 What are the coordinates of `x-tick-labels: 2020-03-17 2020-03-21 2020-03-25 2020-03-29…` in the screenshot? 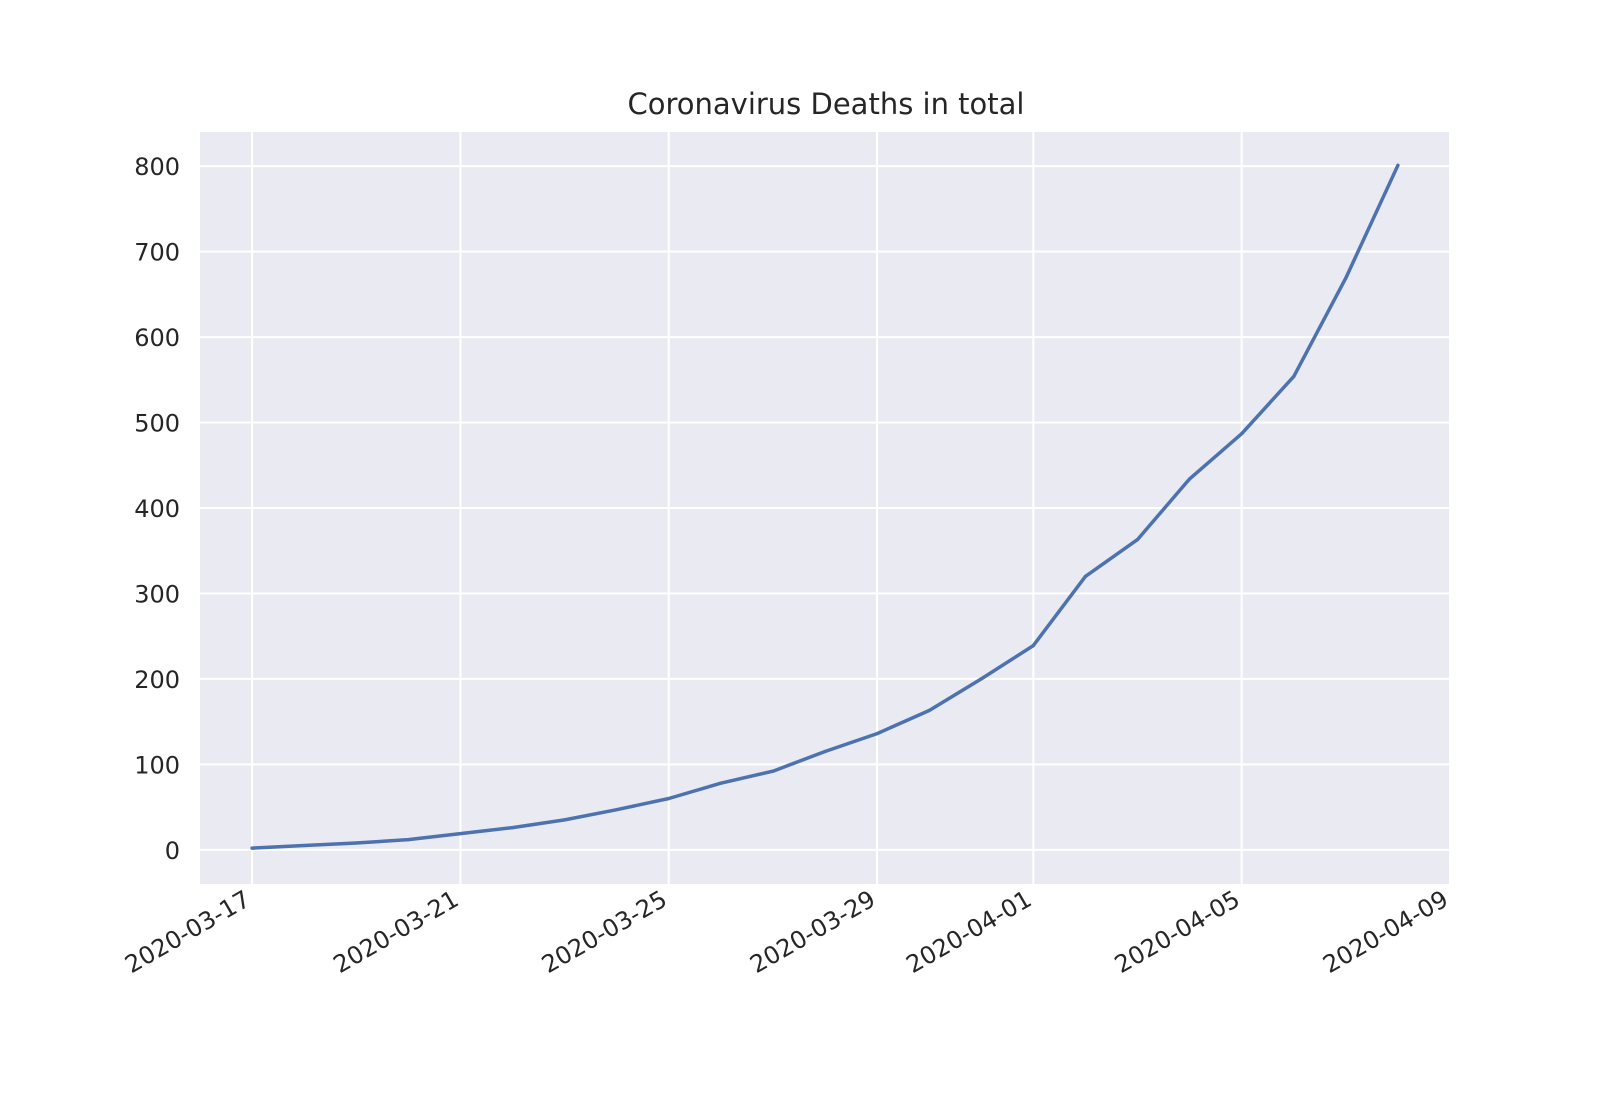 It's located at (786, 932).